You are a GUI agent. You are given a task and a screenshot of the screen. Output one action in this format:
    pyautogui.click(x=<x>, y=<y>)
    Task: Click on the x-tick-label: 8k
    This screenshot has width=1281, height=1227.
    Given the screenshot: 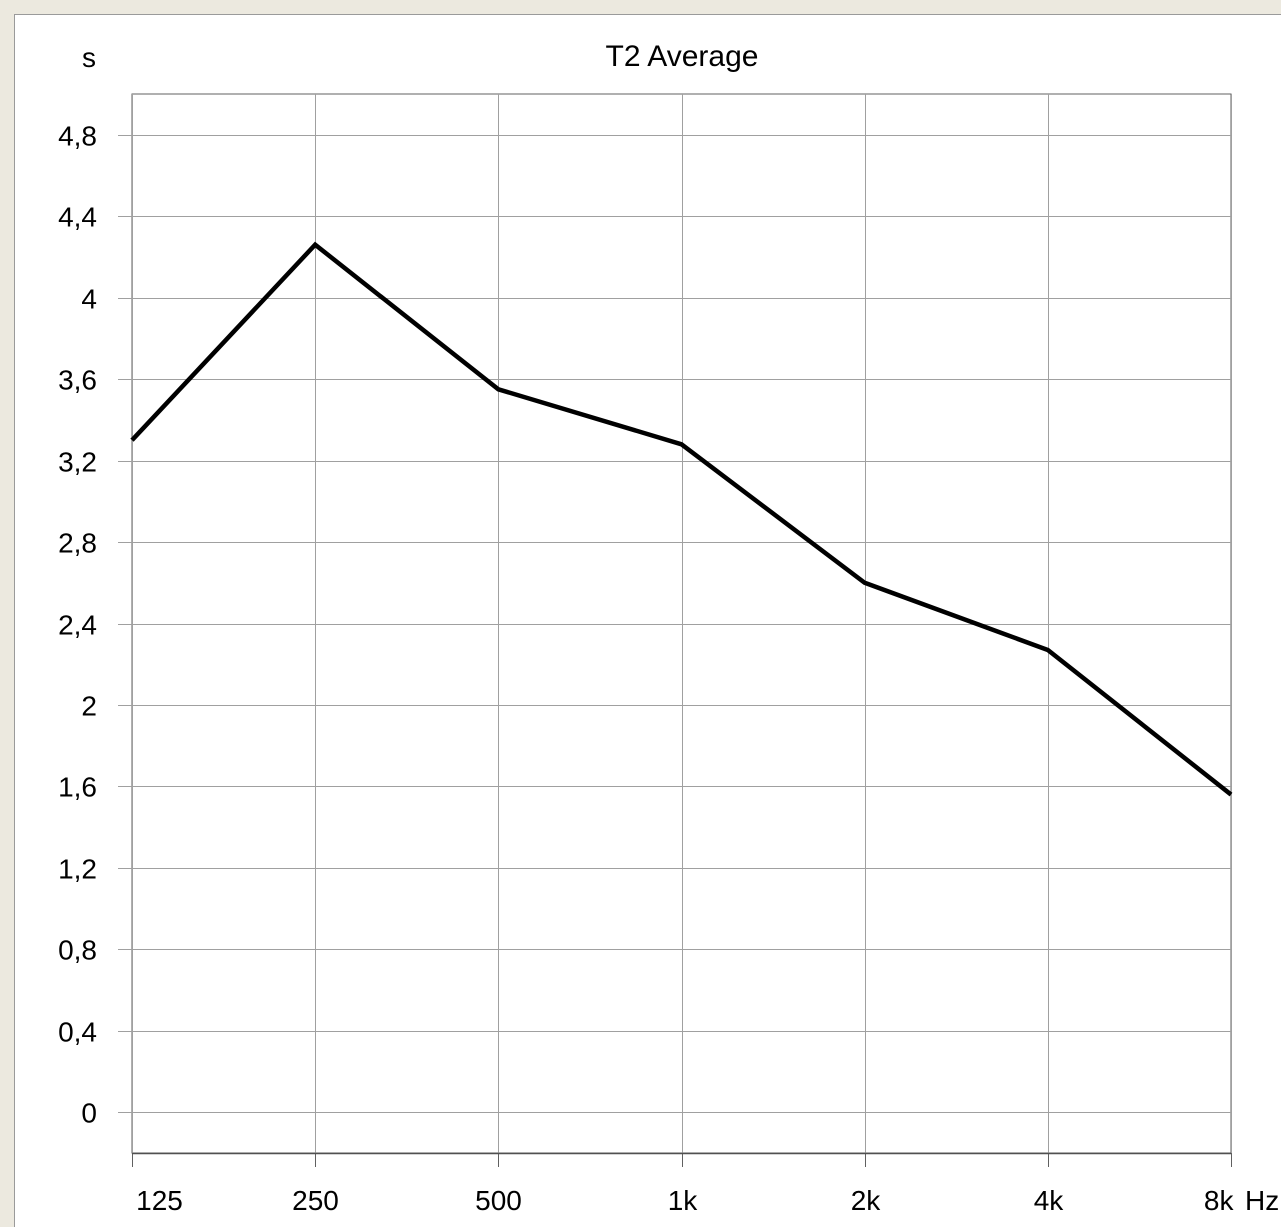 What is the action you would take?
    pyautogui.click(x=1219, y=1200)
    